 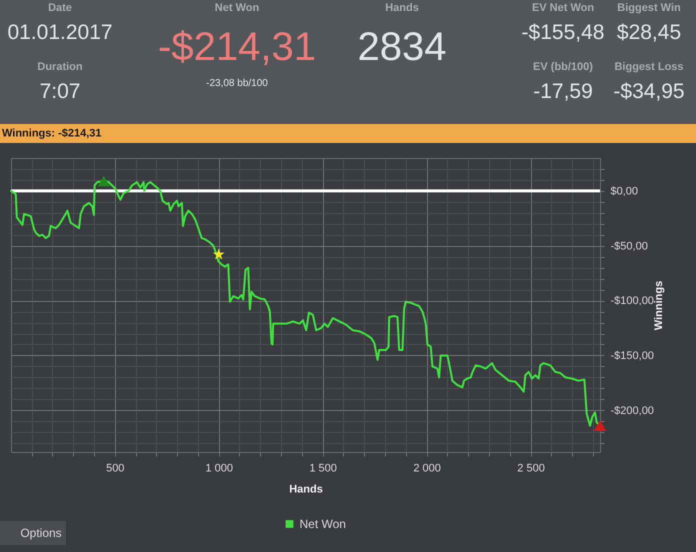 I want to click on text: 01.01.2017, so click(x=60, y=32).